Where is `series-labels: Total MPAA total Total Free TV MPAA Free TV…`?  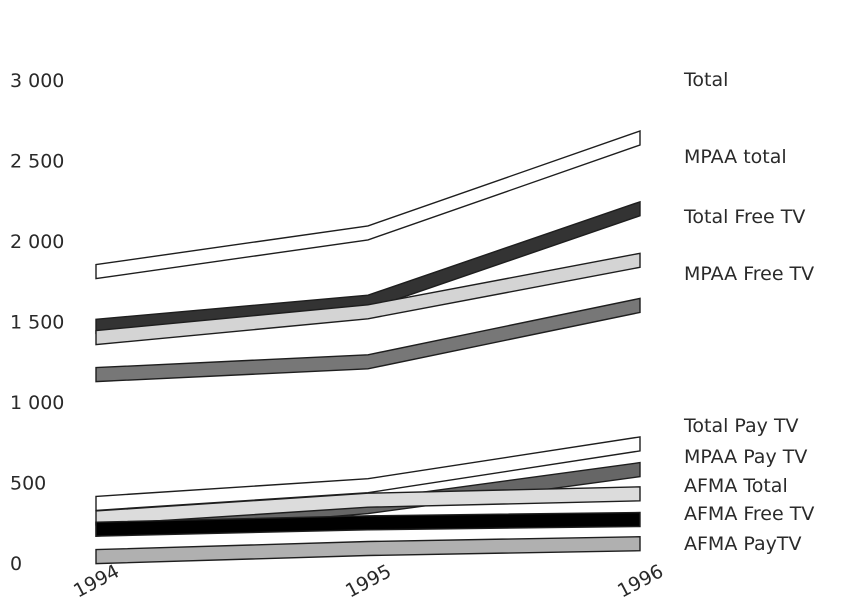 series-labels: Total MPAA total Total Free TV MPAA Free TV… is located at coordinates (748, 312).